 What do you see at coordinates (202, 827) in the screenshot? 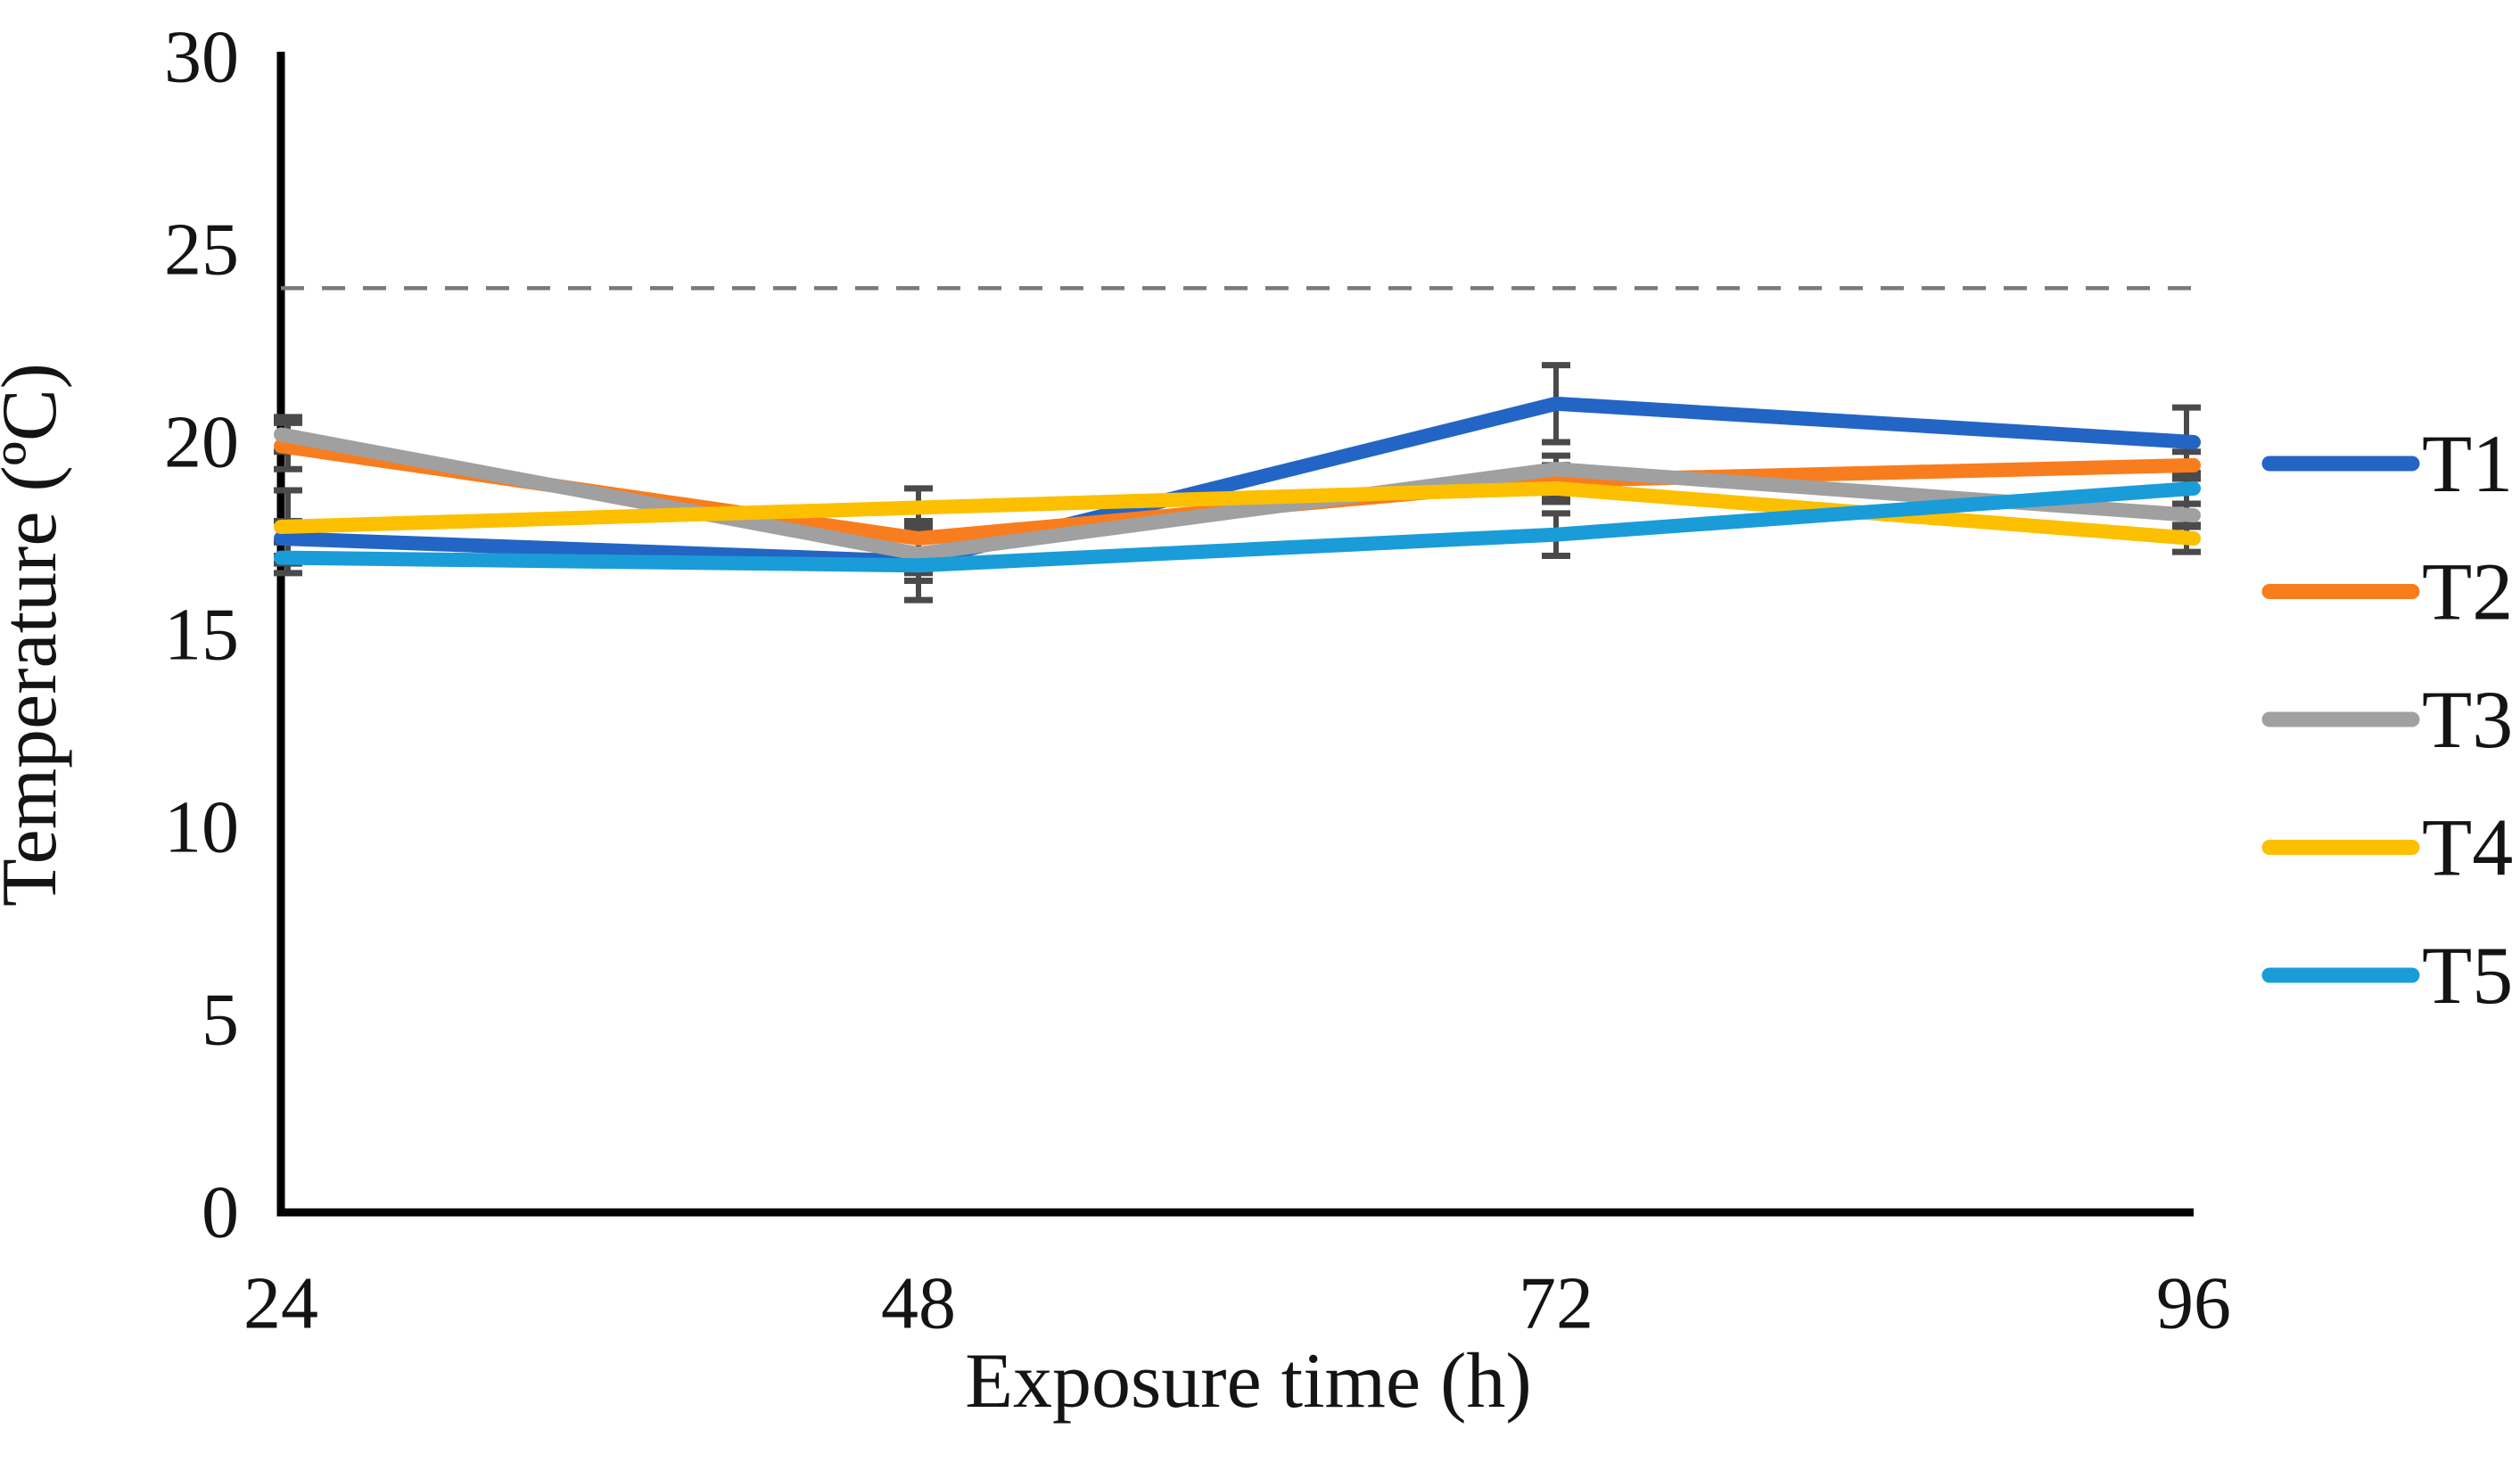
I see `y-tick-label-10: 10` at bounding box center [202, 827].